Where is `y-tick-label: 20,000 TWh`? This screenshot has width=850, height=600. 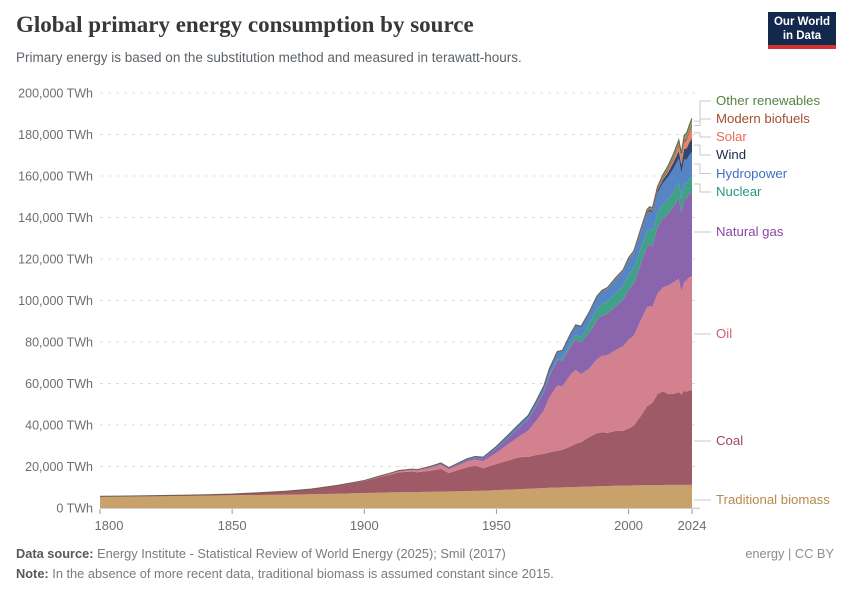 y-tick-label: 20,000 TWh is located at coordinates (59, 467).